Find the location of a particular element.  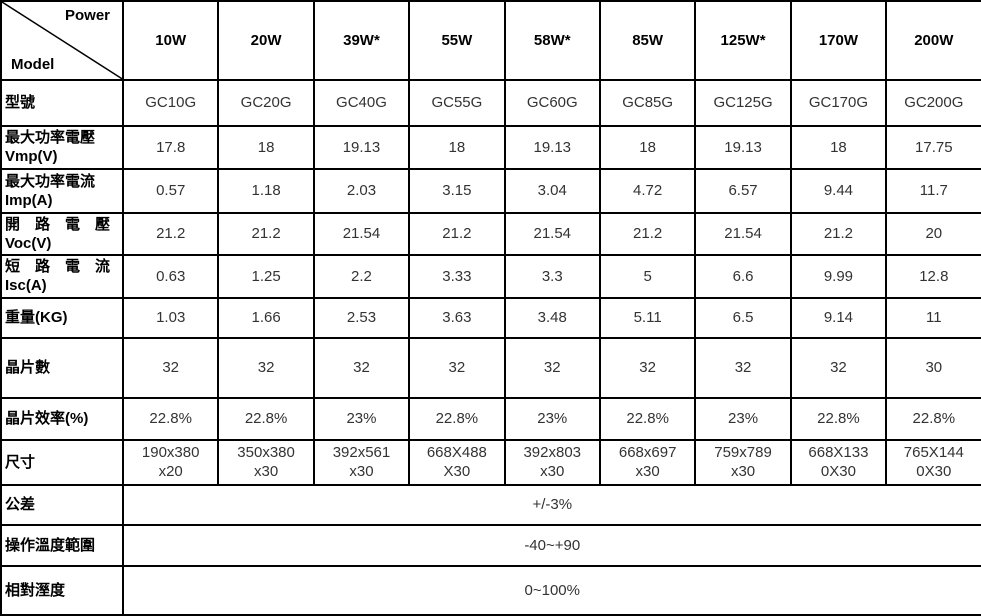

power-header-cell: 125W* is located at coordinates (743, 40).